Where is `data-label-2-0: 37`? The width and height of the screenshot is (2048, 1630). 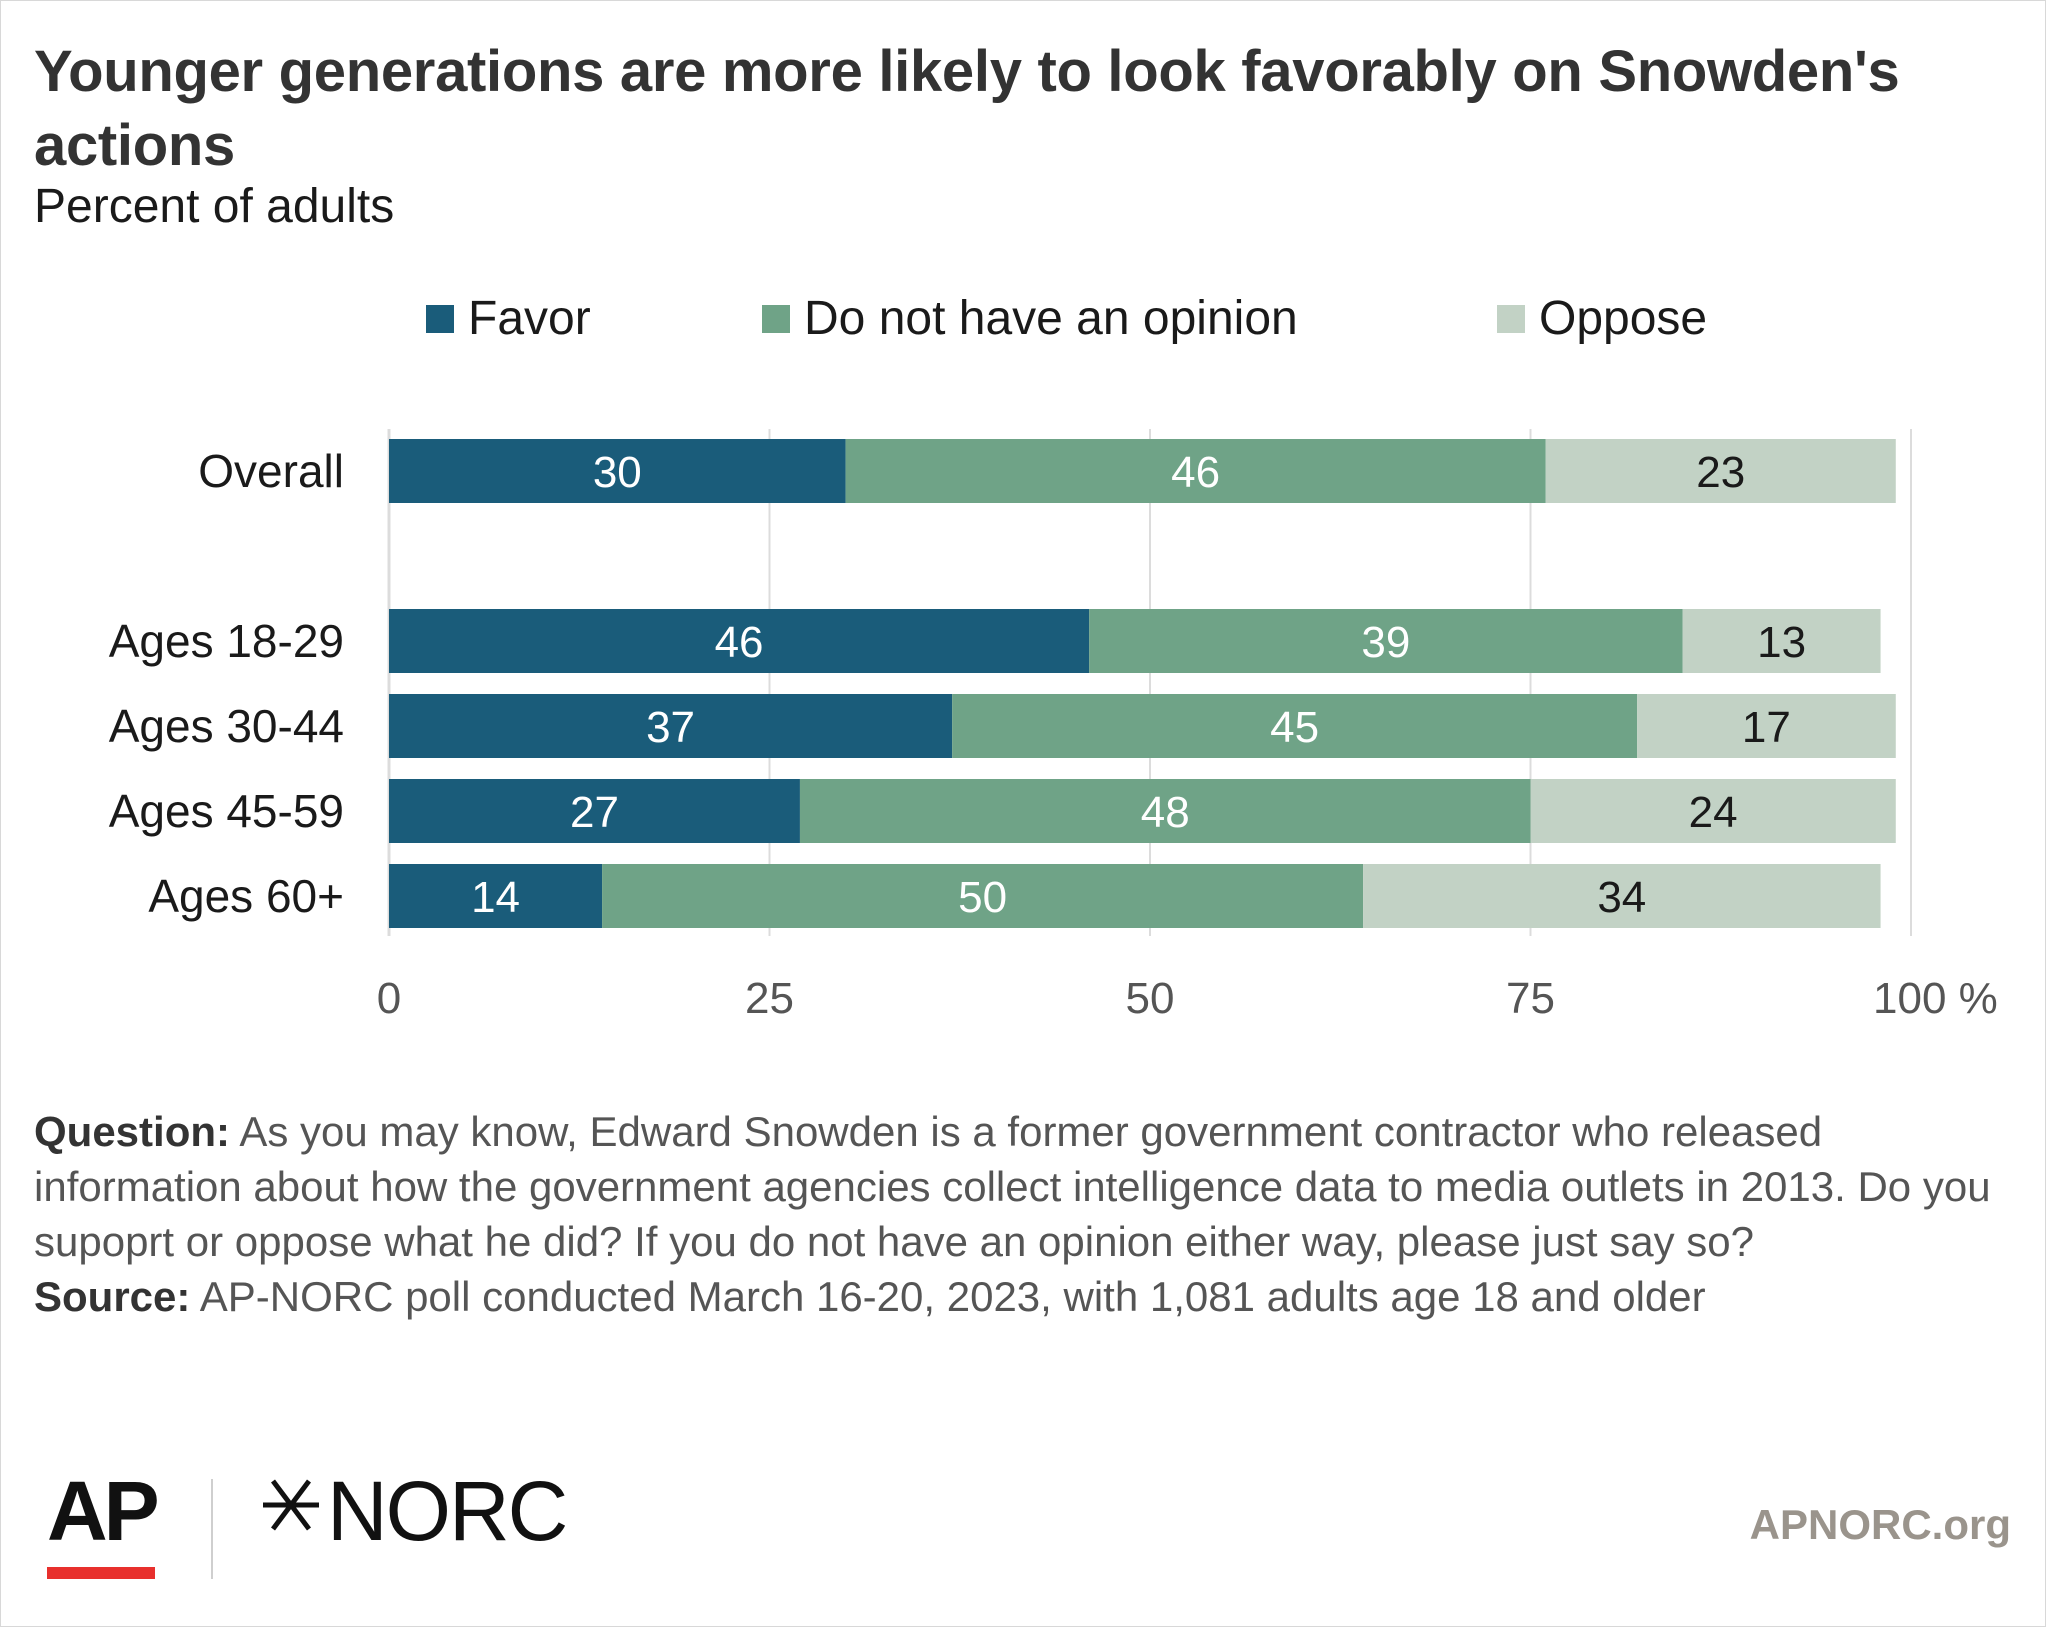
data-label-2-0: 37 is located at coordinates (670, 727).